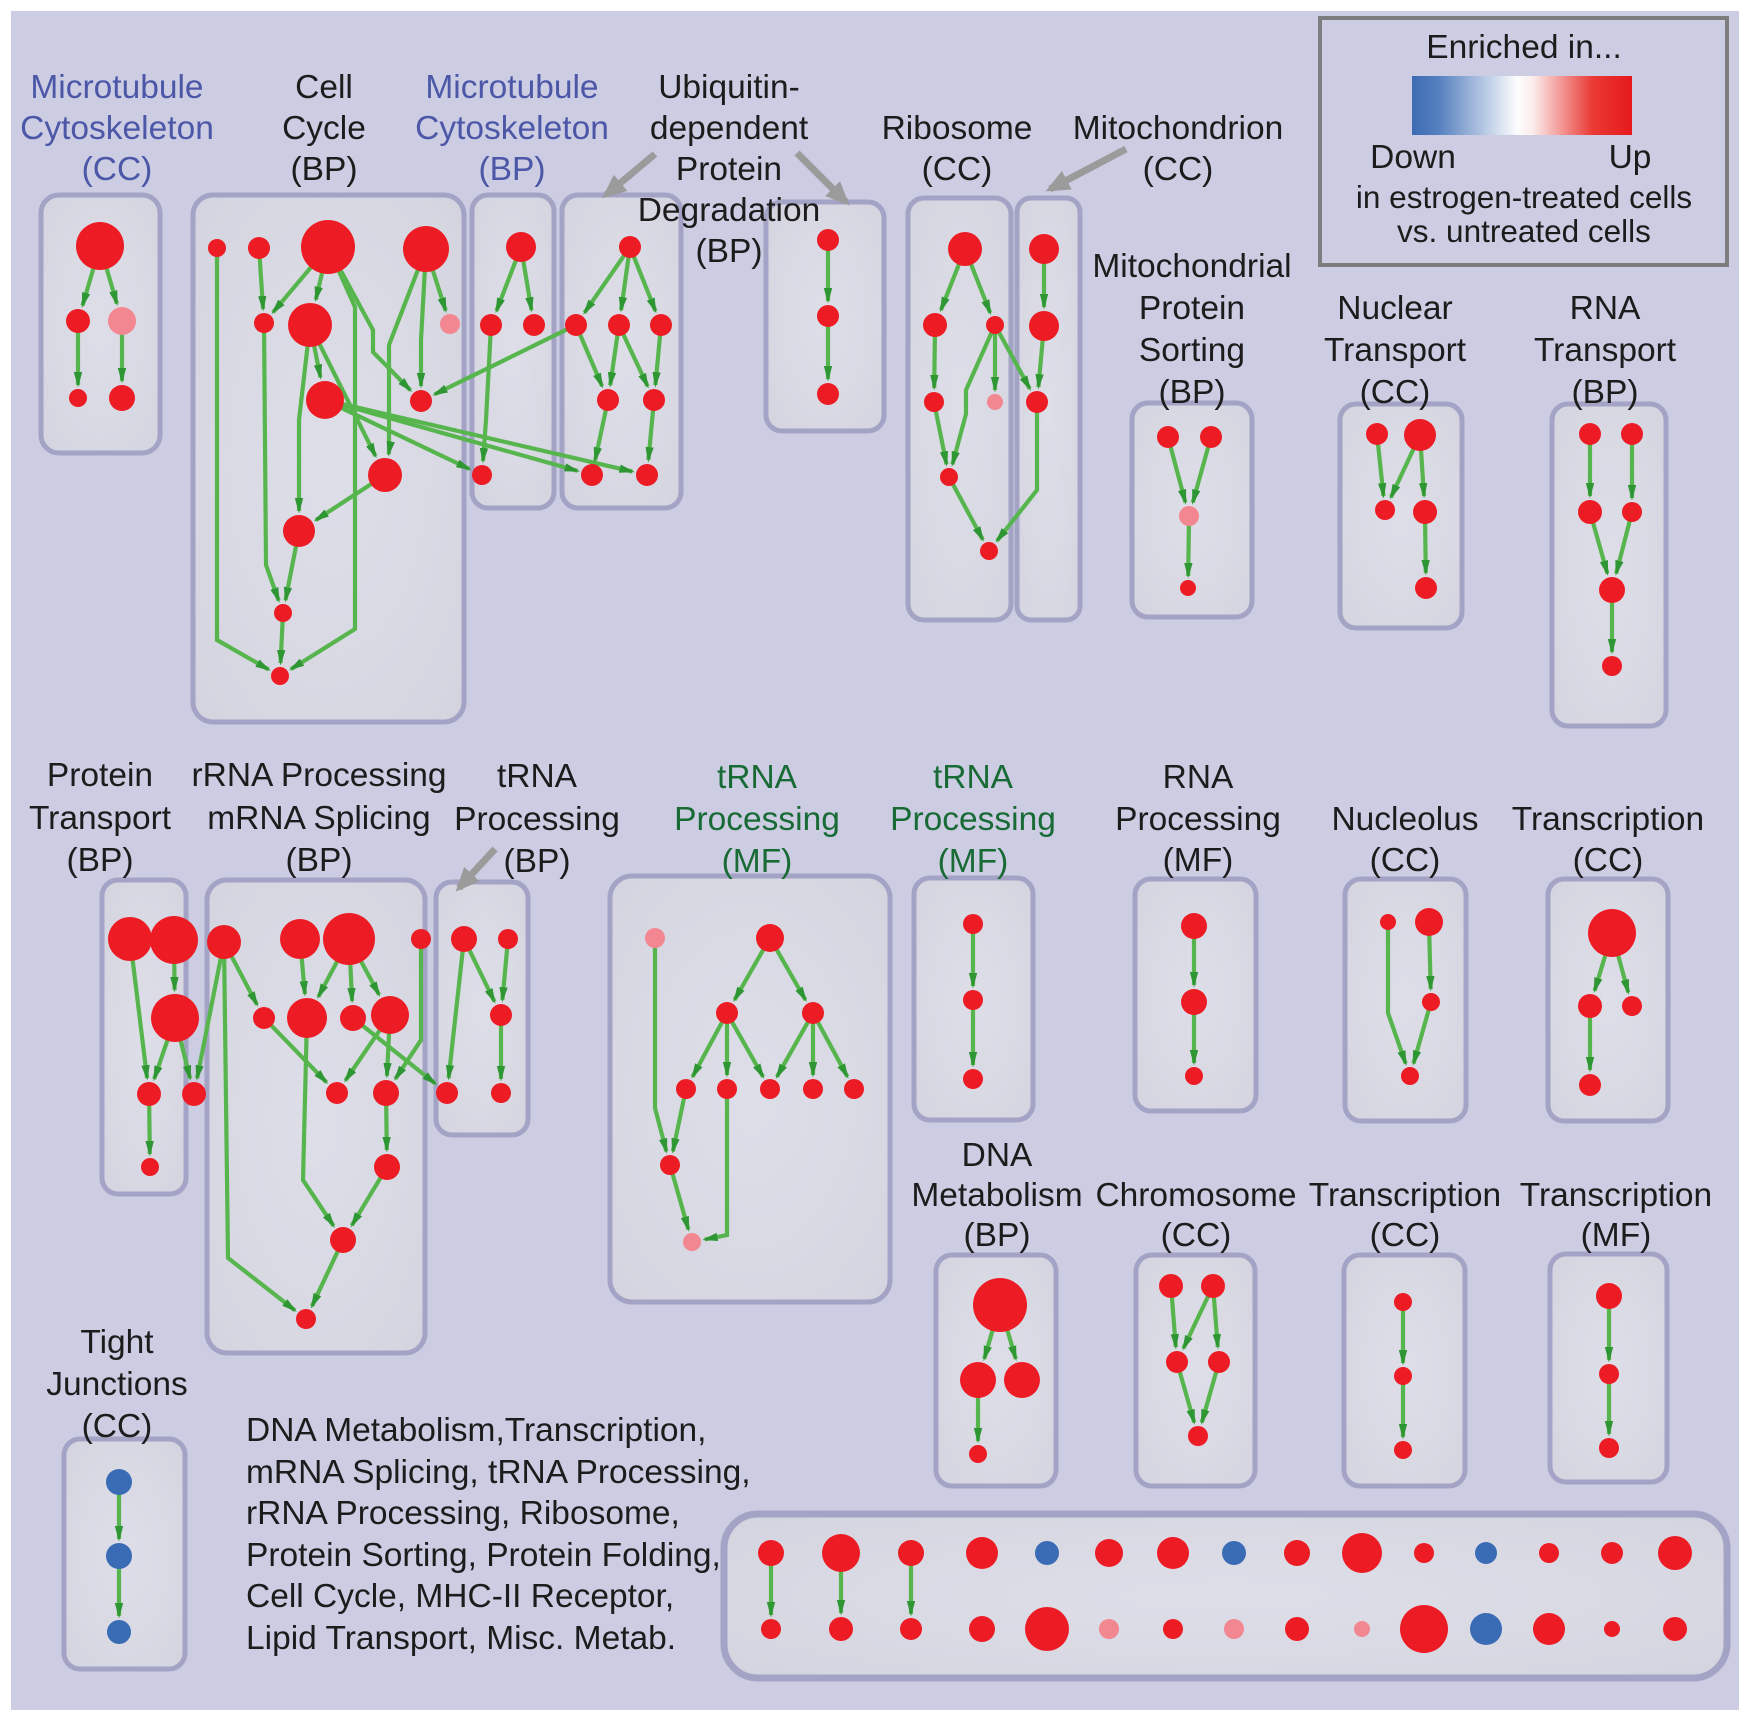 The image size is (1750, 1715). I want to click on svg-text: Junctions, so click(117, 1384).